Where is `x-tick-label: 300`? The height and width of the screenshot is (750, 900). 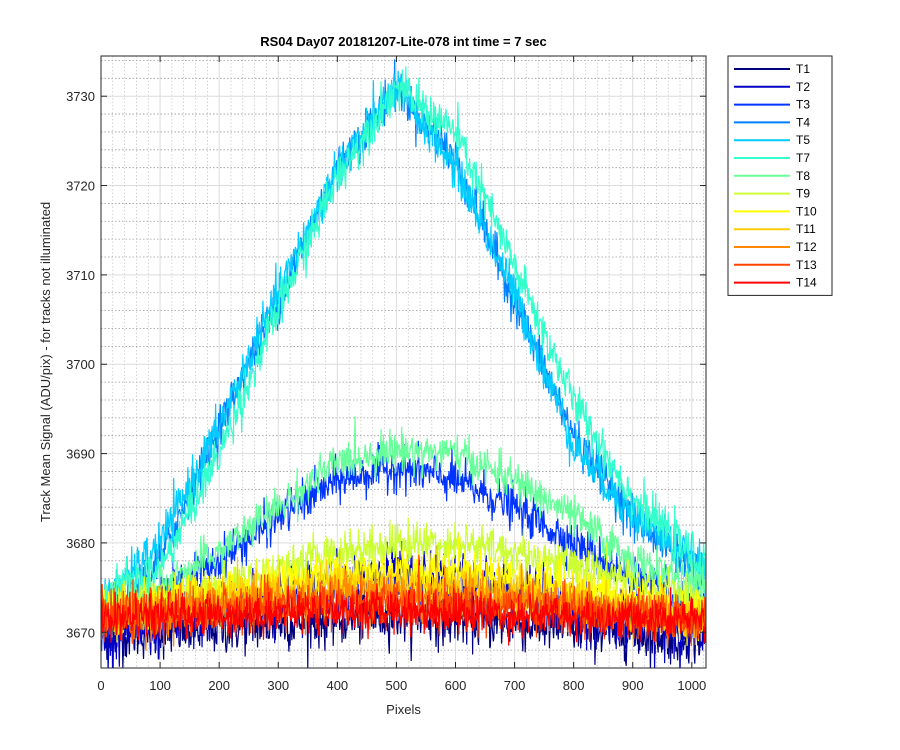
x-tick-label: 300 is located at coordinates (278, 685).